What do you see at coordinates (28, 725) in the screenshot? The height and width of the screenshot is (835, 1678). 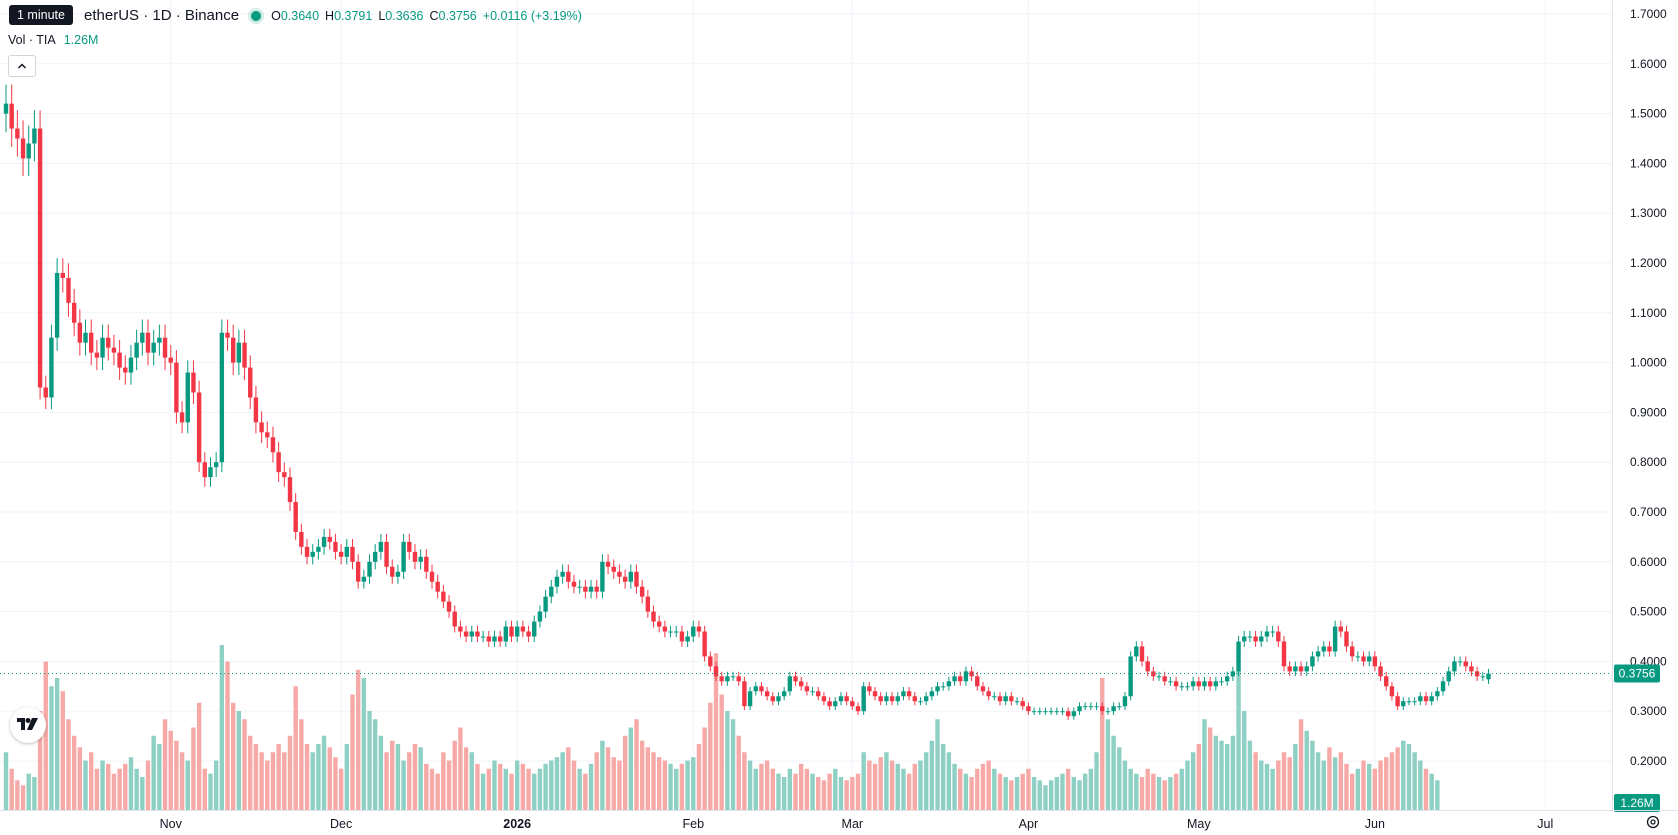 I see `tradingview-logo-icon` at bounding box center [28, 725].